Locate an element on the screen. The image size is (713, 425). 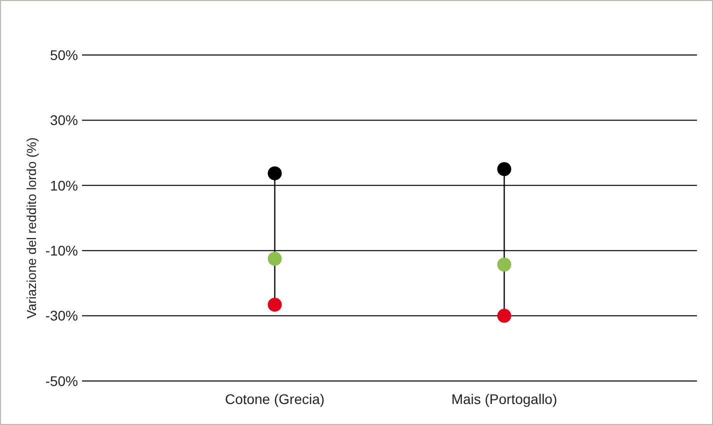
y-tick-label: -30% is located at coordinates (61, 316).